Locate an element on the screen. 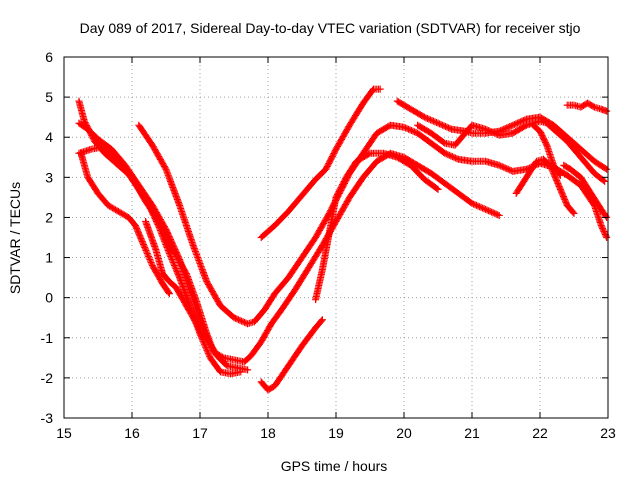 The width and height of the screenshot is (640, 480). y-tick-label: -1 is located at coordinates (47, 338).